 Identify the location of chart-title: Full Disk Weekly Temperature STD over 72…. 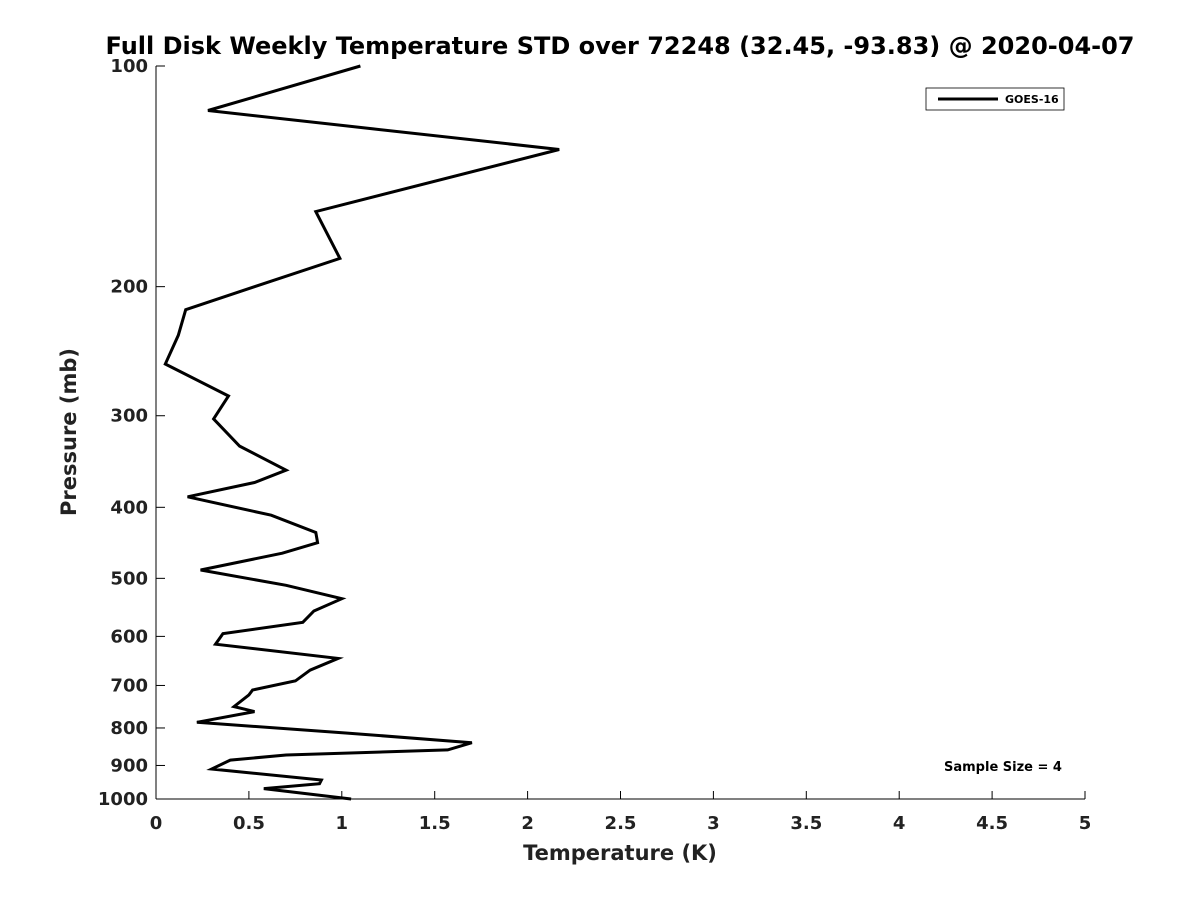
(620, 46).